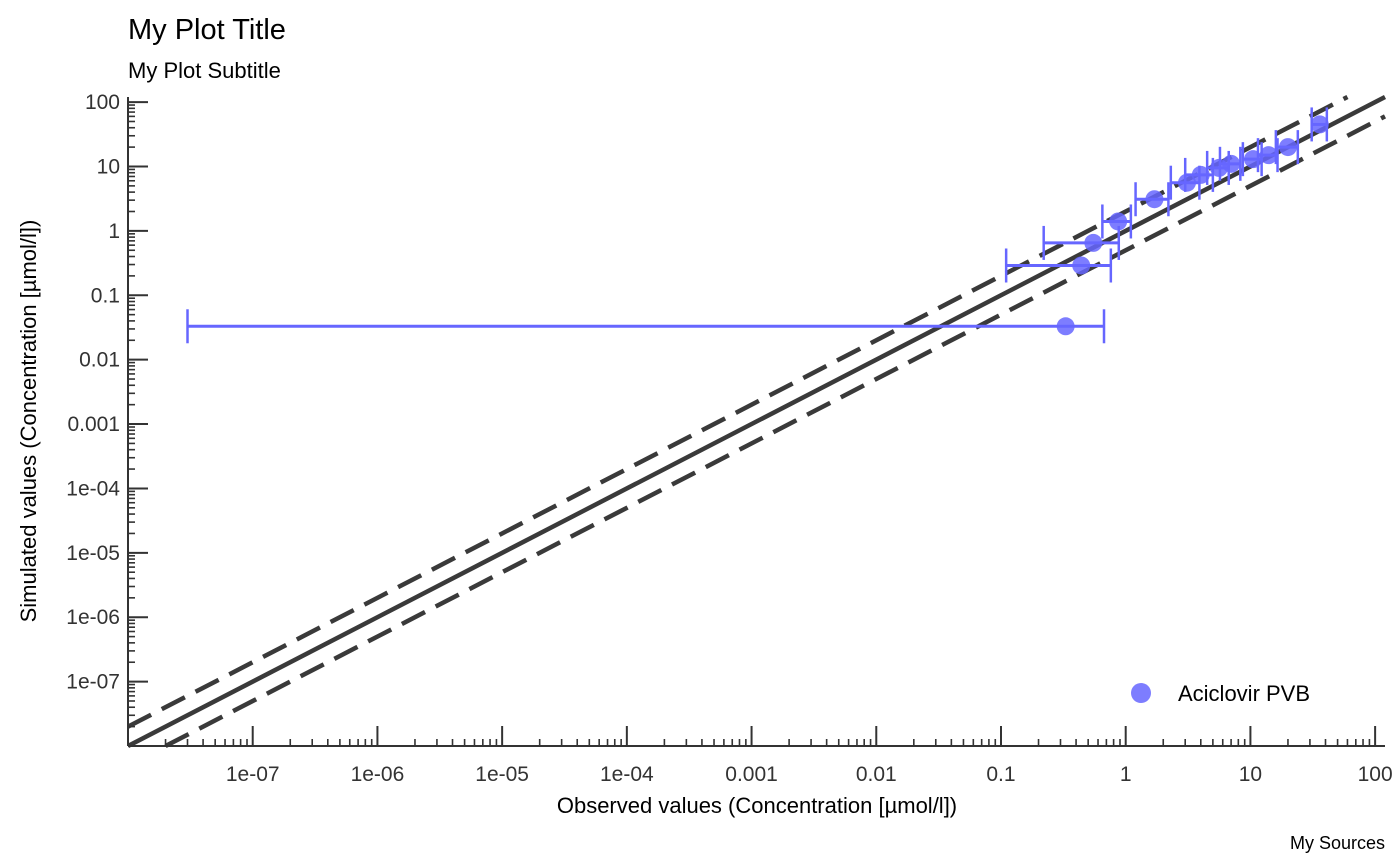 This screenshot has height=866, width=1400. Describe the element at coordinates (207, 30) in the screenshot. I see `chart-title: My Plot Title` at that location.